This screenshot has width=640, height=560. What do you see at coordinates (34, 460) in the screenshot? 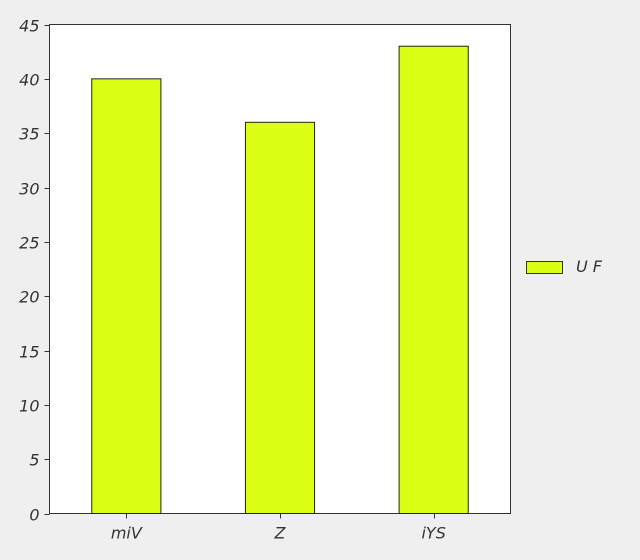
I see `y-tick-label: 5` at bounding box center [34, 460].